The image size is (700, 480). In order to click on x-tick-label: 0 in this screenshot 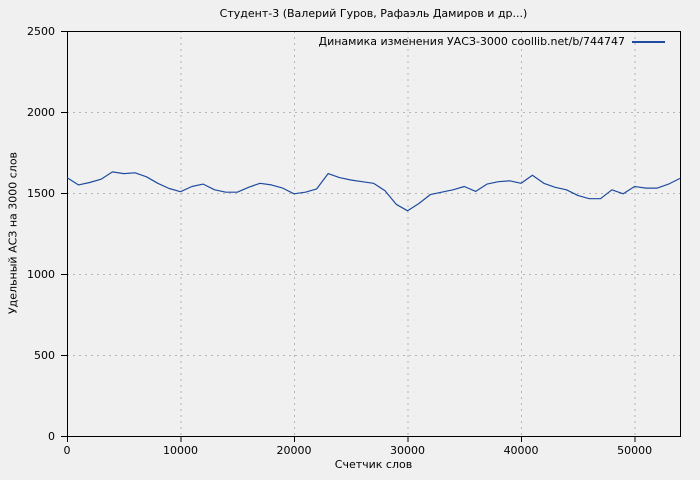, I will do `click(67, 450)`.